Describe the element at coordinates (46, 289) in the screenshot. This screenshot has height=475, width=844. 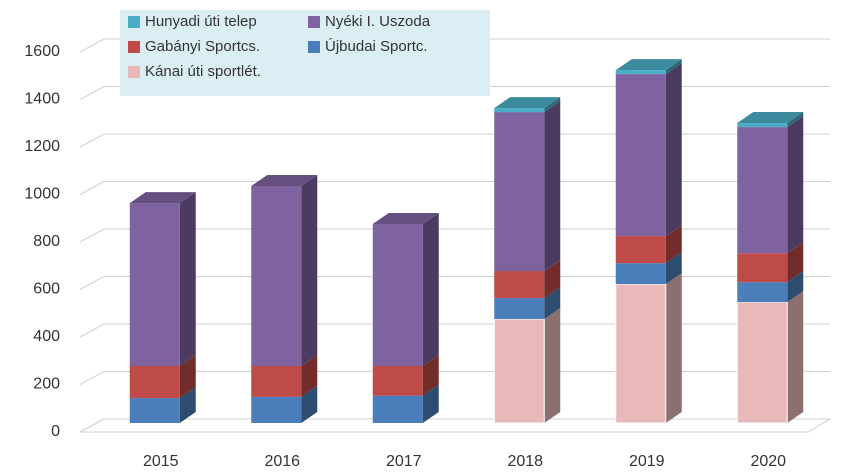
I see `y-tick-label: 600` at that location.